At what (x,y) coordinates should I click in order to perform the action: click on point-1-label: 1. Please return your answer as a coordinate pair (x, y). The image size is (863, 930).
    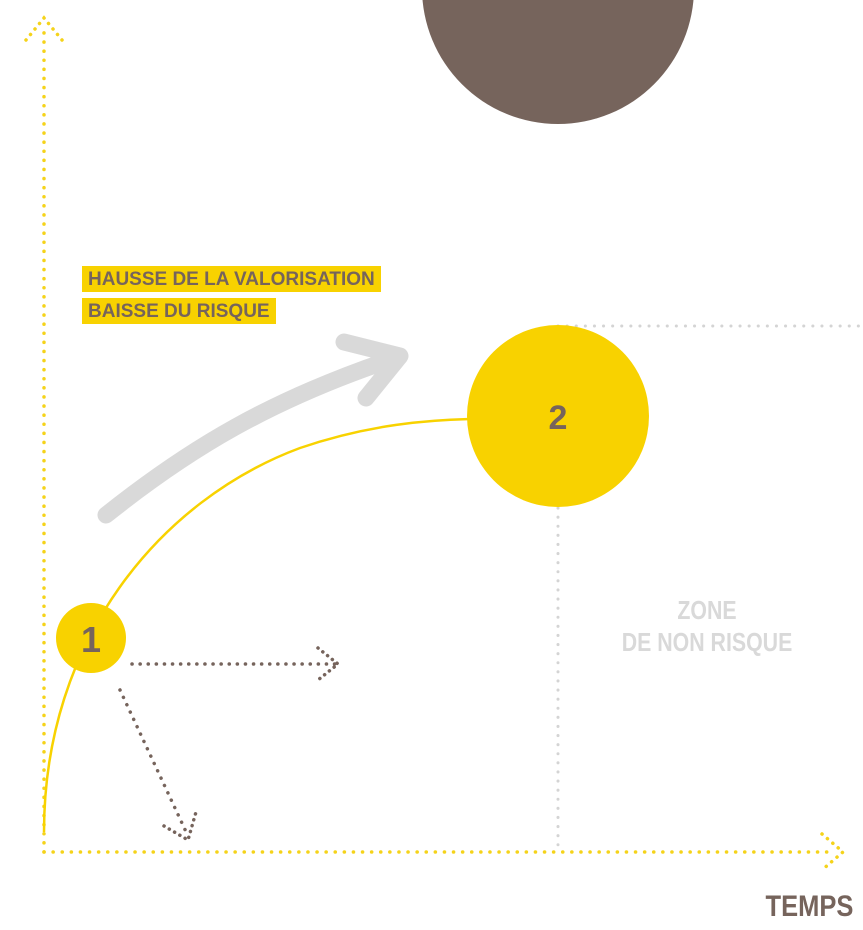
    Looking at the image, I should click on (91, 639).